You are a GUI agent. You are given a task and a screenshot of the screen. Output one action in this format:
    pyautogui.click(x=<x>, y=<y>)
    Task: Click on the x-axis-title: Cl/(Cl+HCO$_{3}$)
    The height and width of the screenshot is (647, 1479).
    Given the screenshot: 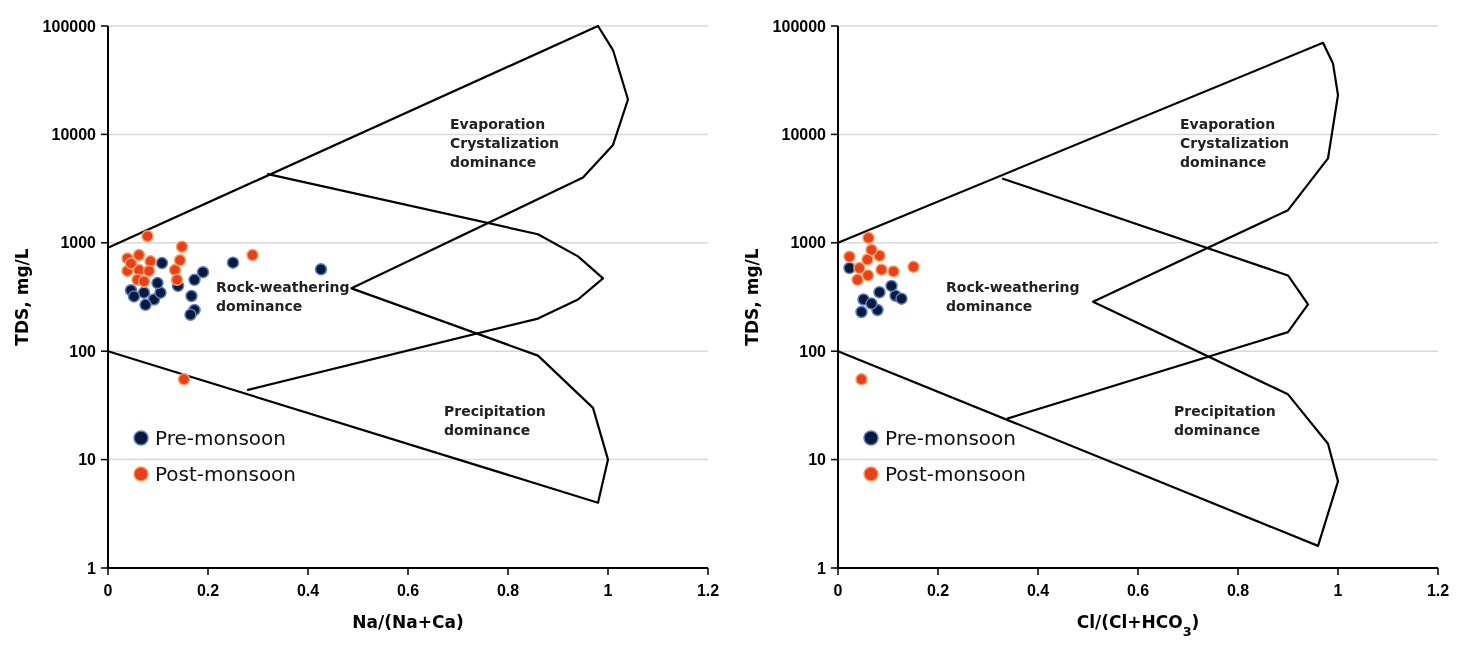 What is the action you would take?
    pyautogui.click(x=1138, y=625)
    